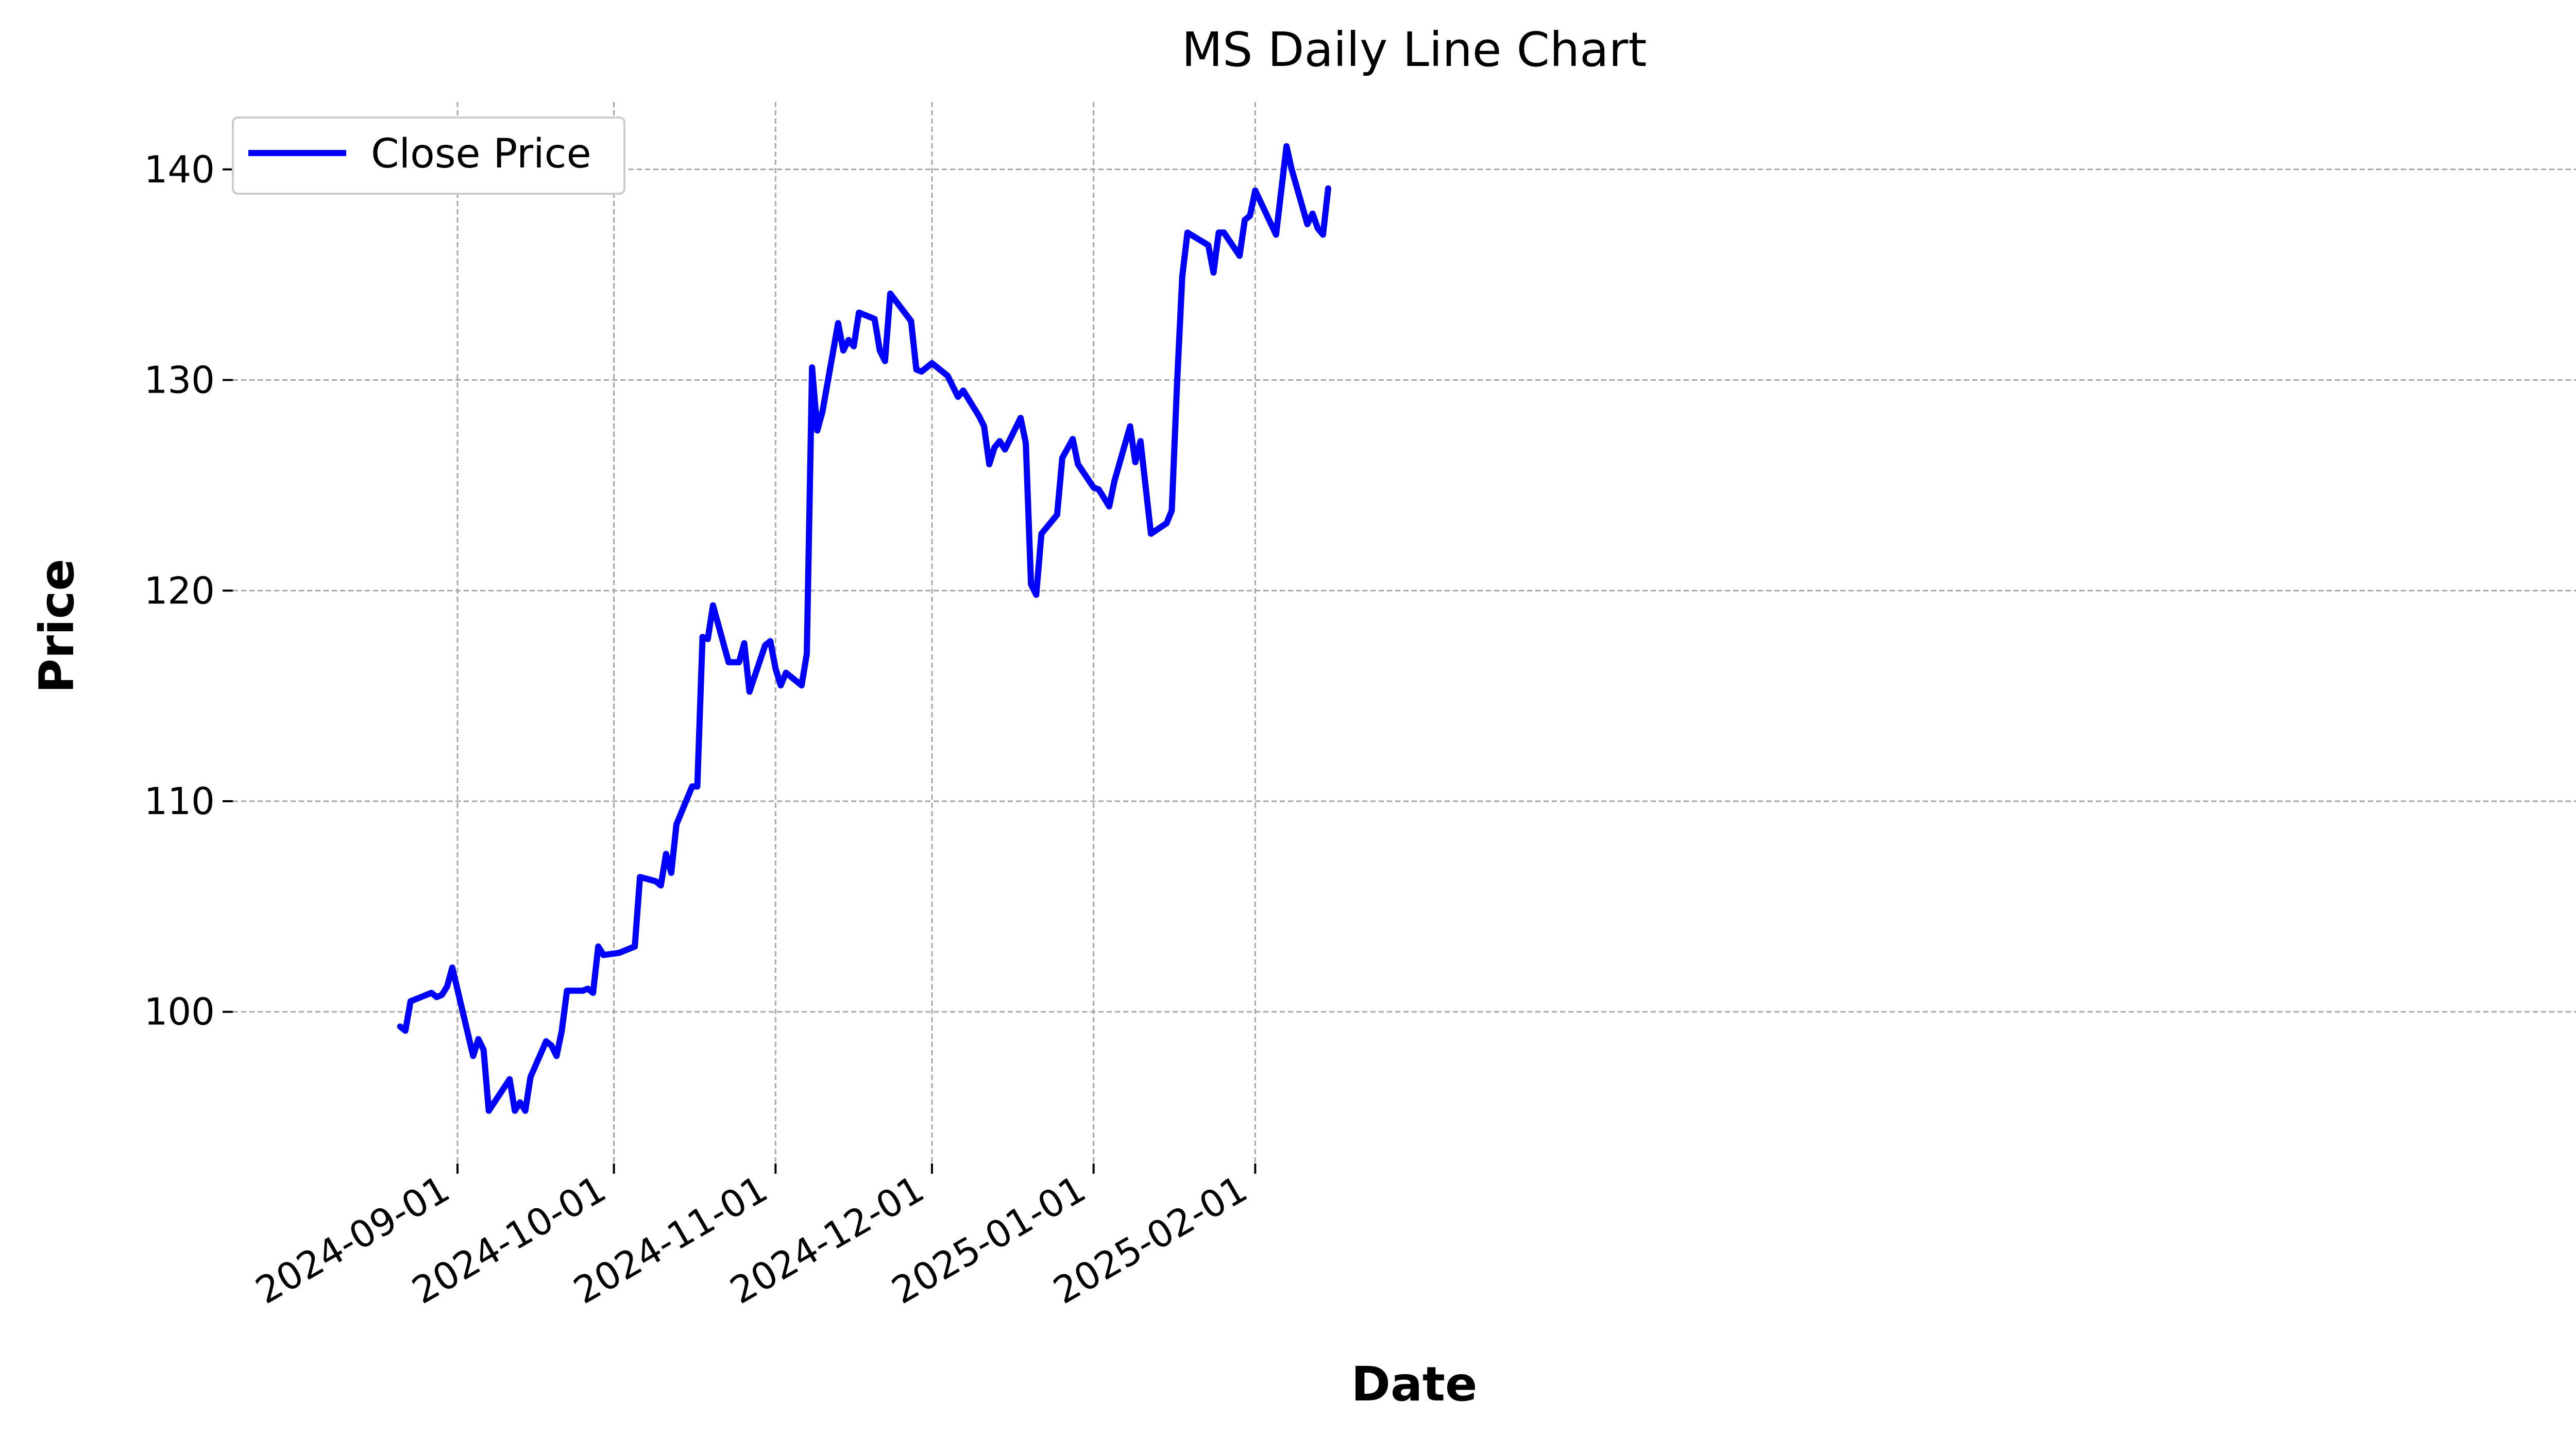 This screenshot has width=2576, height=1436. What do you see at coordinates (1414, 50) in the screenshot?
I see `chart-title: MS Daily Line Chart` at bounding box center [1414, 50].